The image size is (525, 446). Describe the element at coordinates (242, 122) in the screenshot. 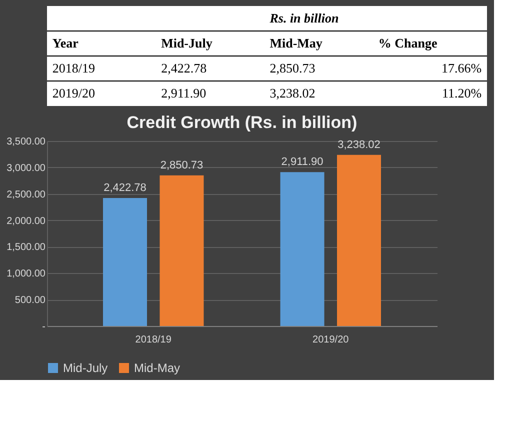

I see `chart-title: Credit Growth (Rs. in billion)` at that location.